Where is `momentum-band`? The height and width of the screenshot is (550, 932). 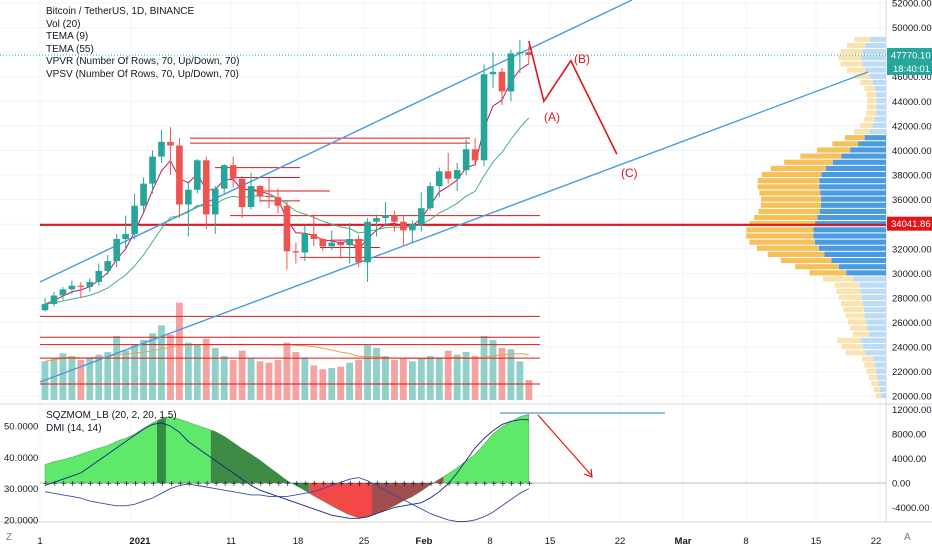 momentum-band is located at coordinates (408, 466).